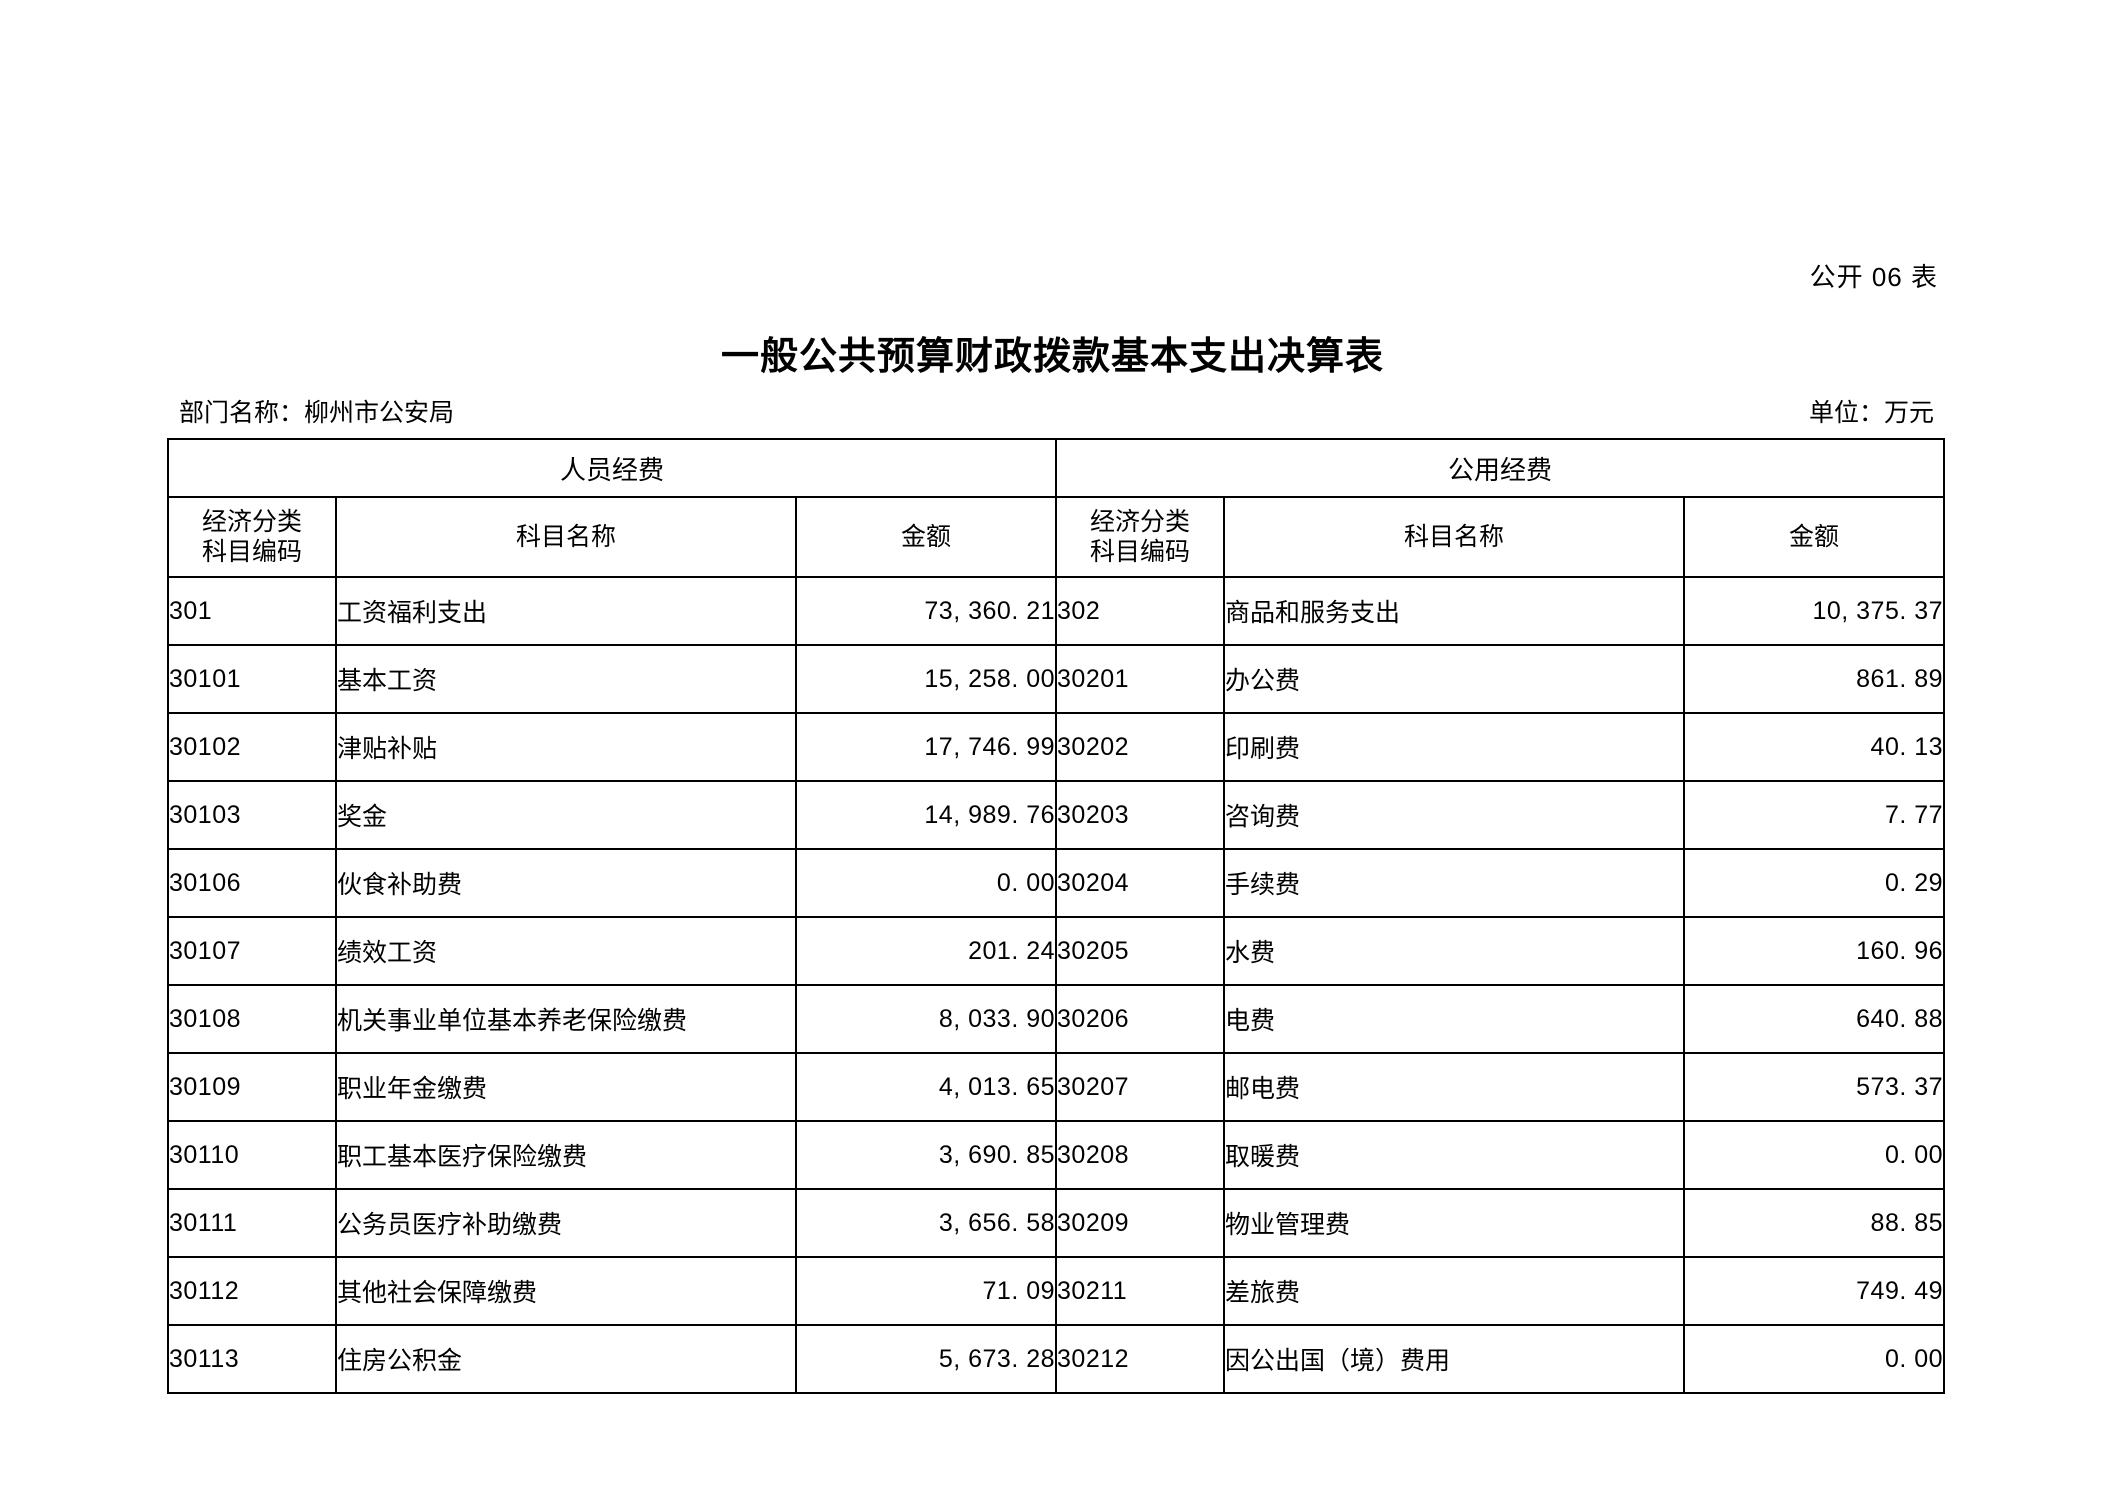  I want to click on cell-amount-public: 573. 37, so click(1814, 1087).